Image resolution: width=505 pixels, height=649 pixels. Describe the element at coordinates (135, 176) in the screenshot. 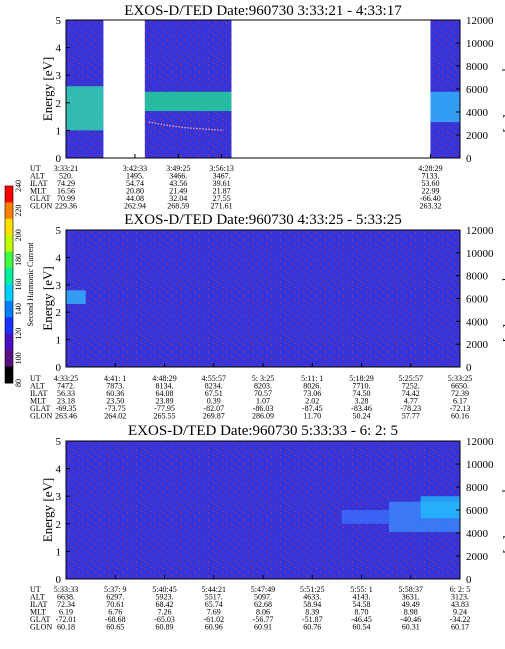

I see `table-cell: 1495.` at that location.